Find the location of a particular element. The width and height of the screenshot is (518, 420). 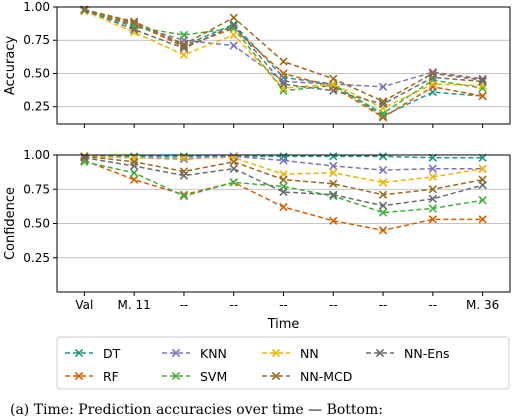

legend-entry-knn: KNN is located at coordinates (194, 353).